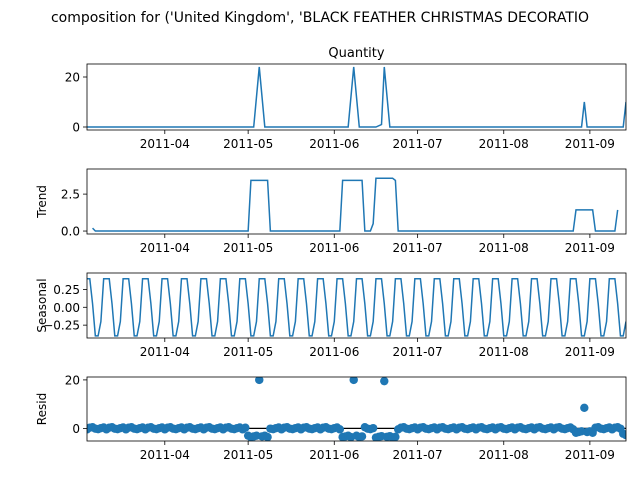 Image resolution: width=640 pixels, height=480 pixels. I want to click on trend-series-line, so click(355, 204).